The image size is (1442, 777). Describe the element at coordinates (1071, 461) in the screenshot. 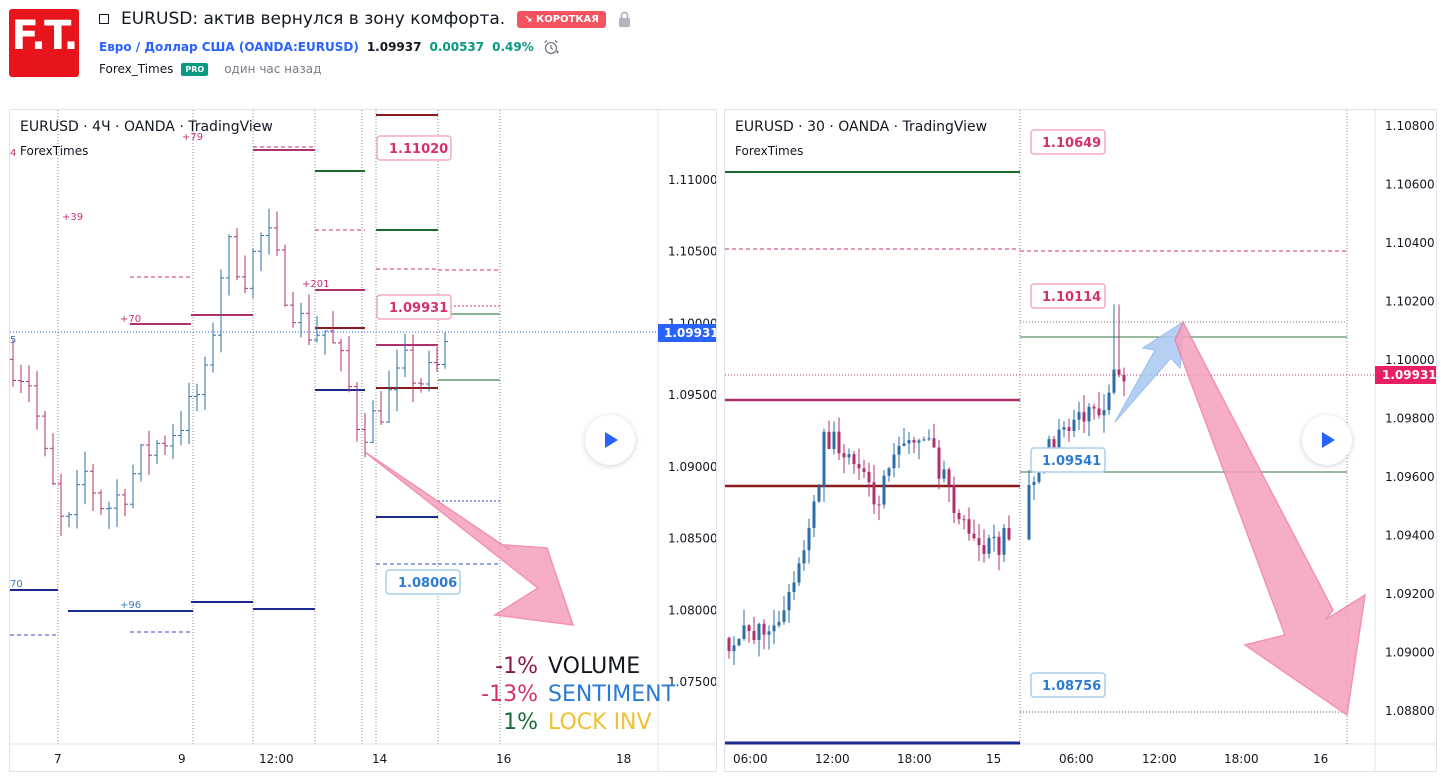

I see `price-callout-label: 1.09541` at that location.